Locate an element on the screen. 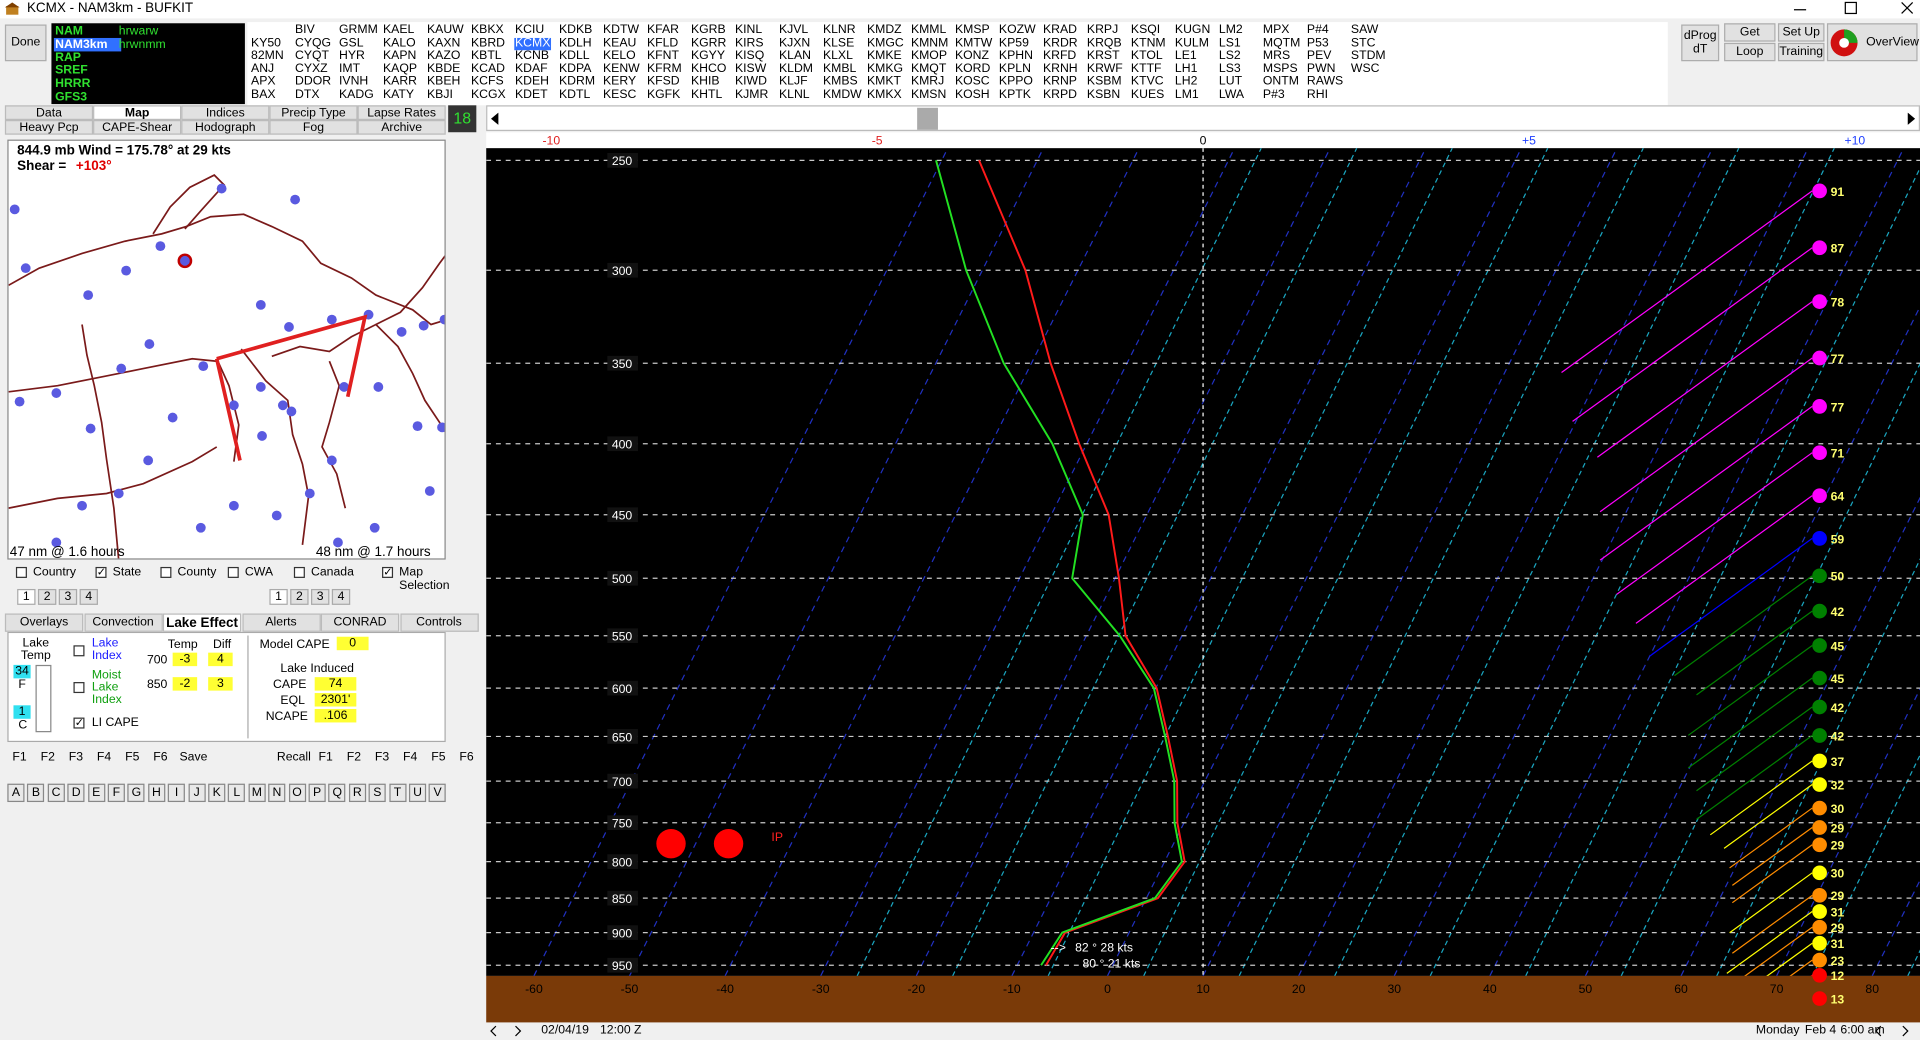 This screenshot has height=1040, width=1920. station: LM1 is located at coordinates (1186, 95).